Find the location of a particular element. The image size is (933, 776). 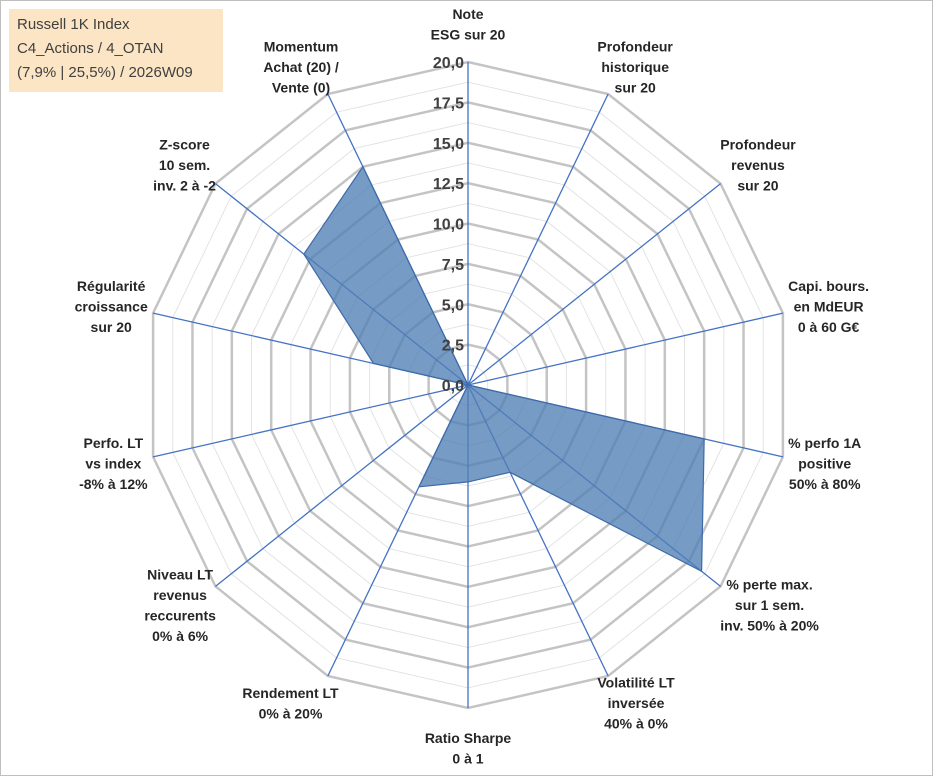

legend-line-2: C4_Actions / 4_OTAN is located at coordinates (90, 48).